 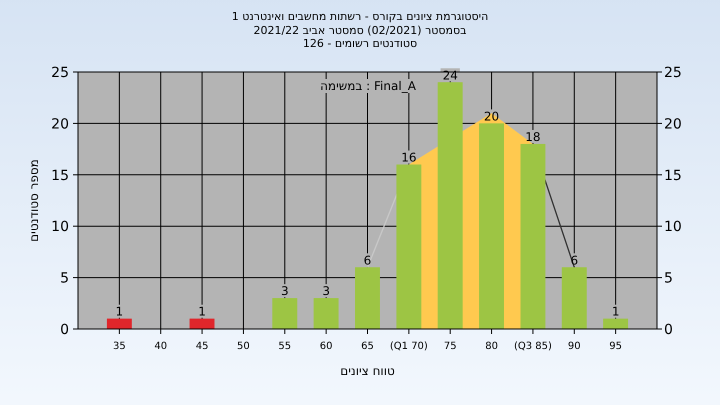 What do you see at coordinates (408, 157) in the screenshot?
I see `data-label: 16` at bounding box center [408, 157].